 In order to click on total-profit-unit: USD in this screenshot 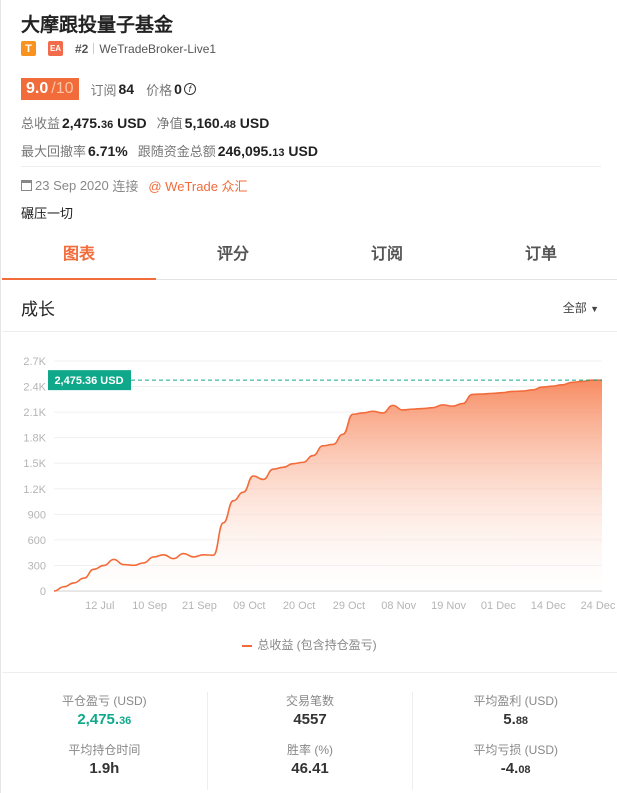, I will do `click(132, 123)`.